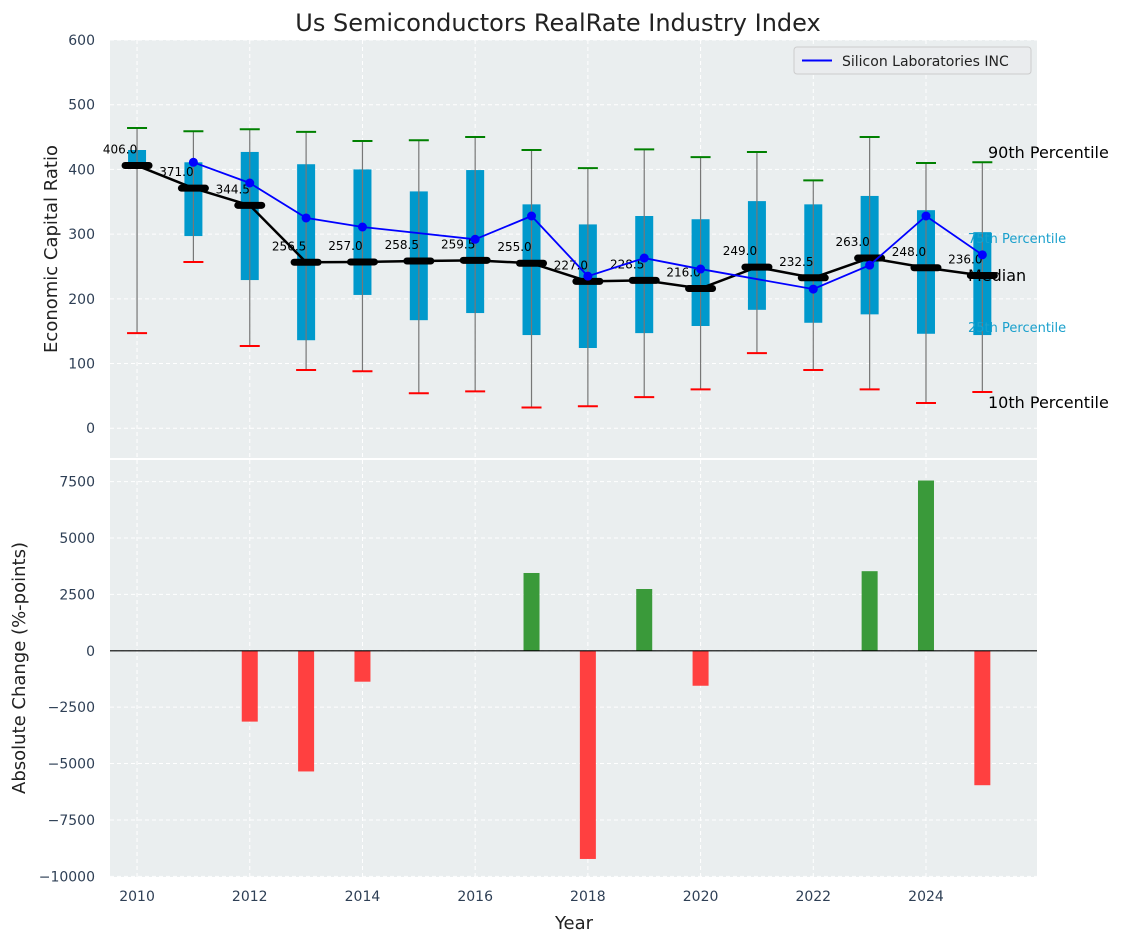 Image resolution: width=1123 pixels, height=946 pixels. What do you see at coordinates (176, 172) in the screenshot?
I see `median-value-label: 371.0` at bounding box center [176, 172].